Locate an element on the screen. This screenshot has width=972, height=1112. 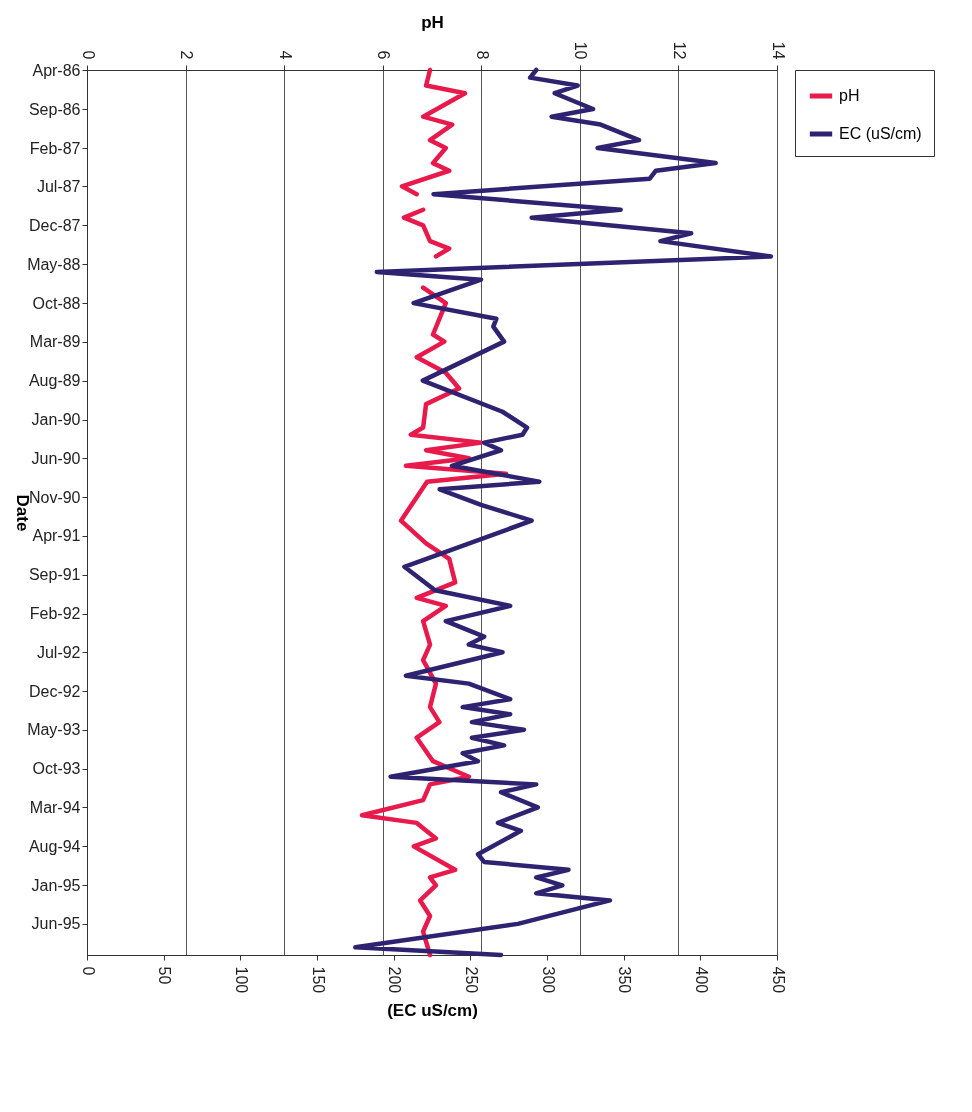
x-tick-label: 100 is located at coordinates (241, 980).